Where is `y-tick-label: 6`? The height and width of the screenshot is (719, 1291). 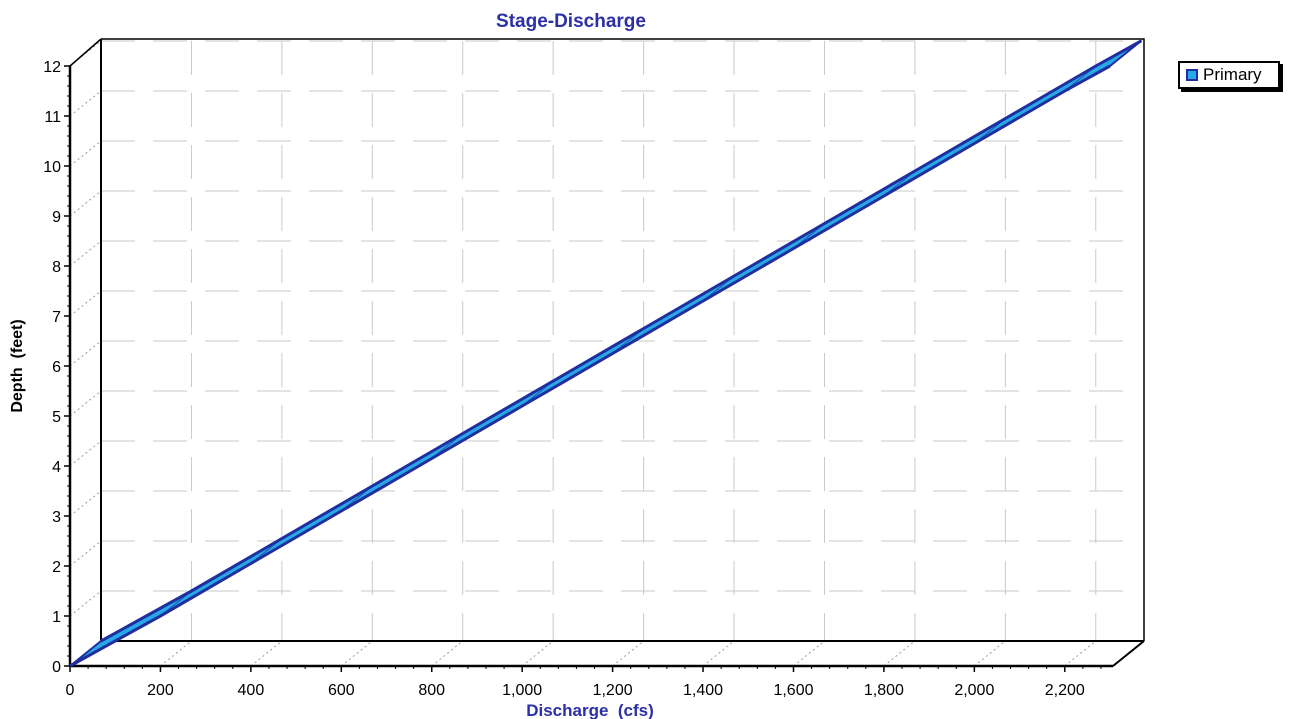
y-tick-label: 6 is located at coordinates (56, 367).